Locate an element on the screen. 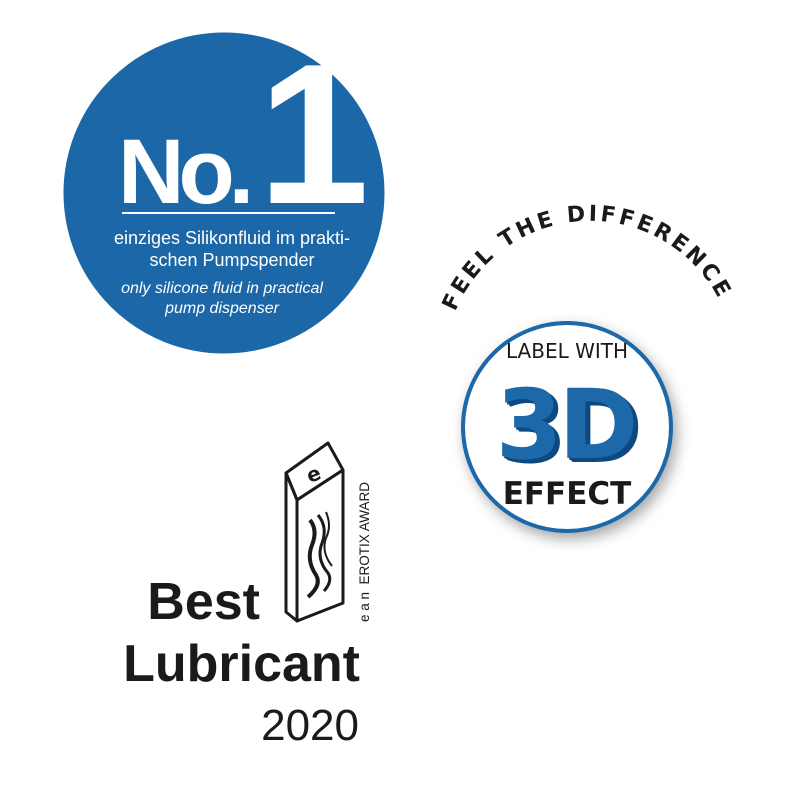 Image resolution: width=800 pixels, height=800 pixels. erotix-award: e e a n EROTIX AWARD Best Lubricant 2020 is located at coordinates (247, 595).